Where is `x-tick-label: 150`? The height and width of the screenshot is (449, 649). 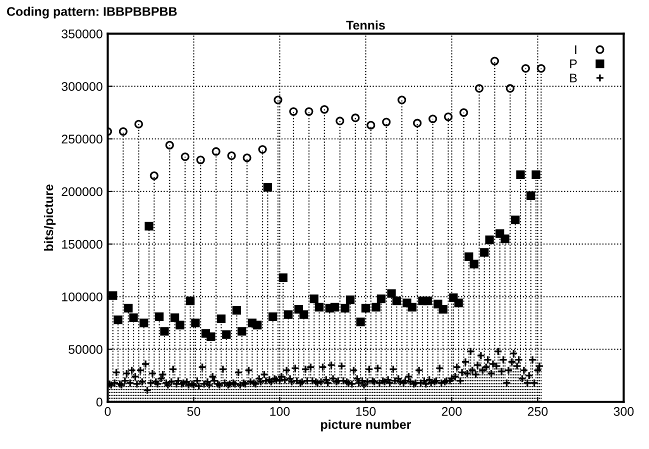
x-tick-label: 150 is located at coordinates (366, 411).